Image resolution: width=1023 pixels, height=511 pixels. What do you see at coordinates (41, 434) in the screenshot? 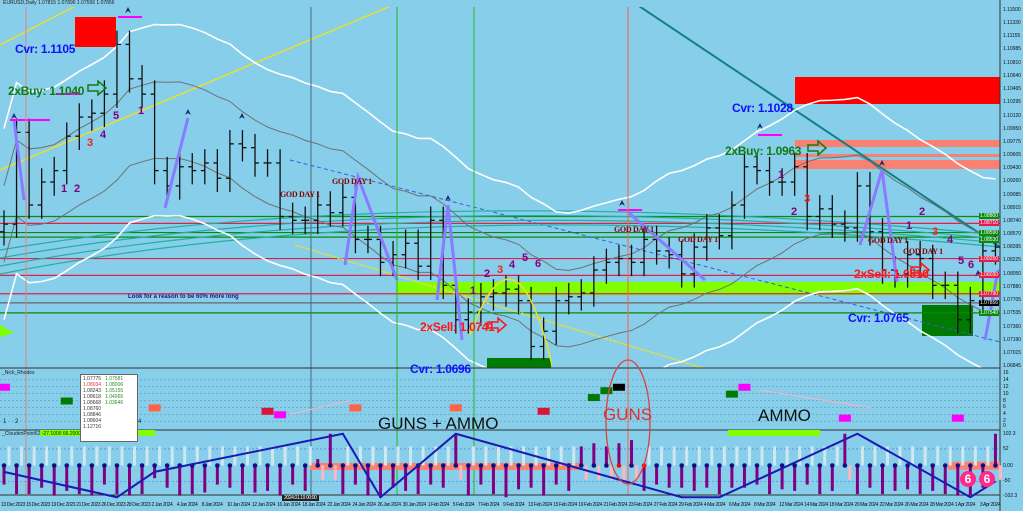
I see `panel2-title: _CloudenPoint62 -27.1000 66.2000` at bounding box center [41, 434].